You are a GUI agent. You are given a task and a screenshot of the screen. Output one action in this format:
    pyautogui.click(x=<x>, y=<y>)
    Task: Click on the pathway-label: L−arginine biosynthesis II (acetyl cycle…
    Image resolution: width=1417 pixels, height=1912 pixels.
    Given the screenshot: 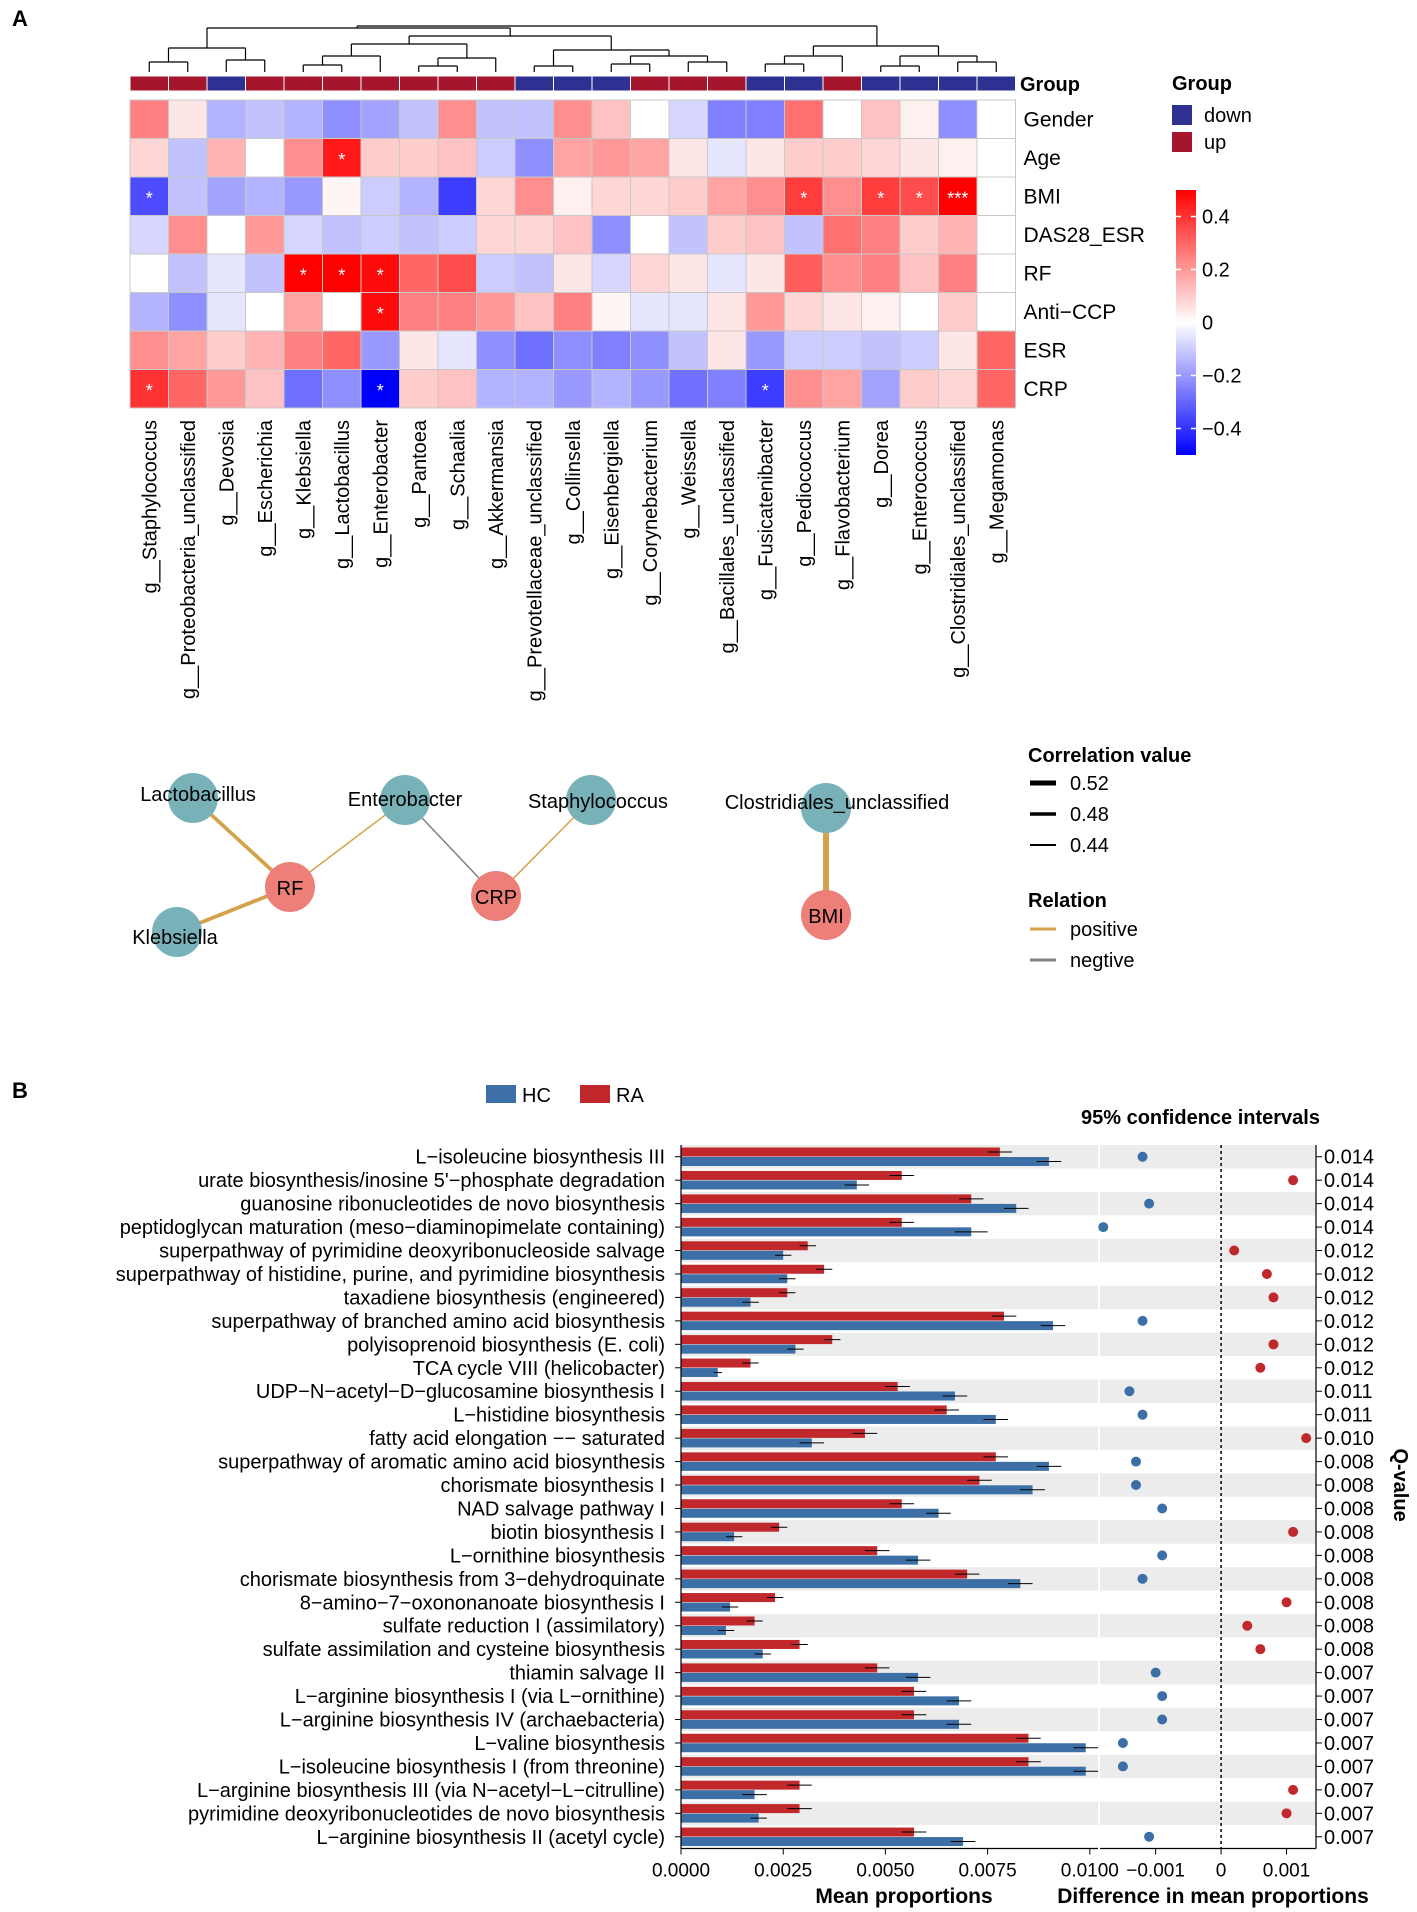 What is the action you would take?
    pyautogui.click(x=491, y=1838)
    